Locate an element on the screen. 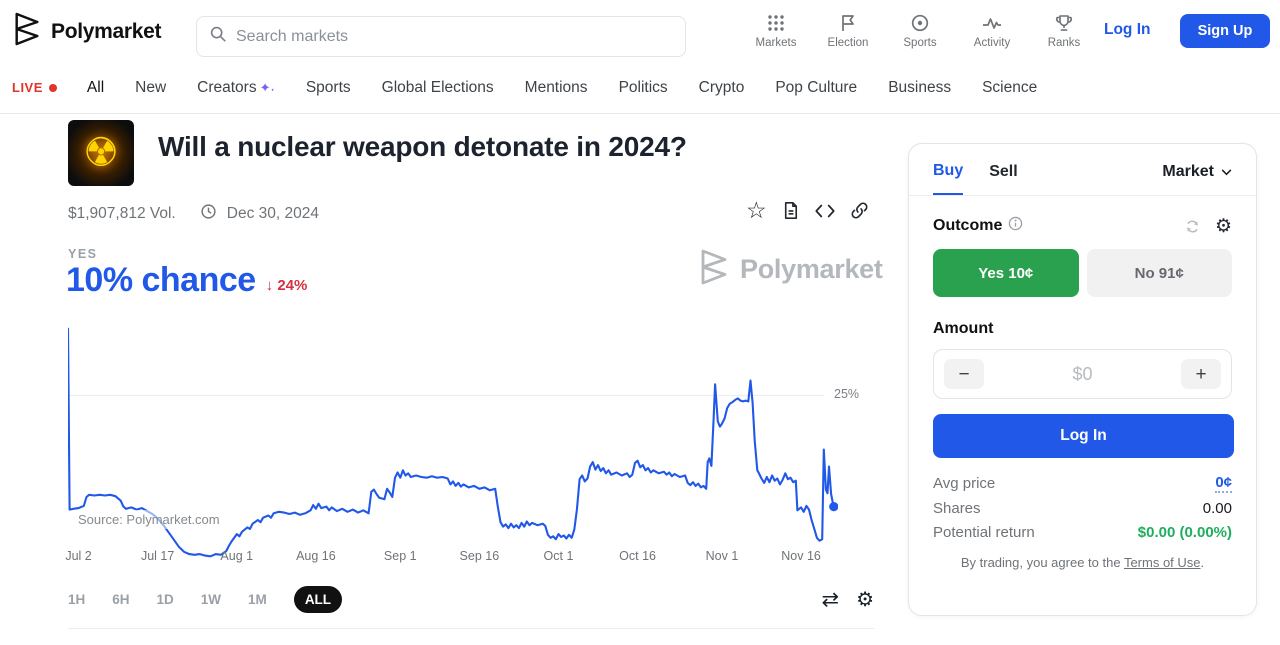  login-link: Log In is located at coordinates (1127, 29).